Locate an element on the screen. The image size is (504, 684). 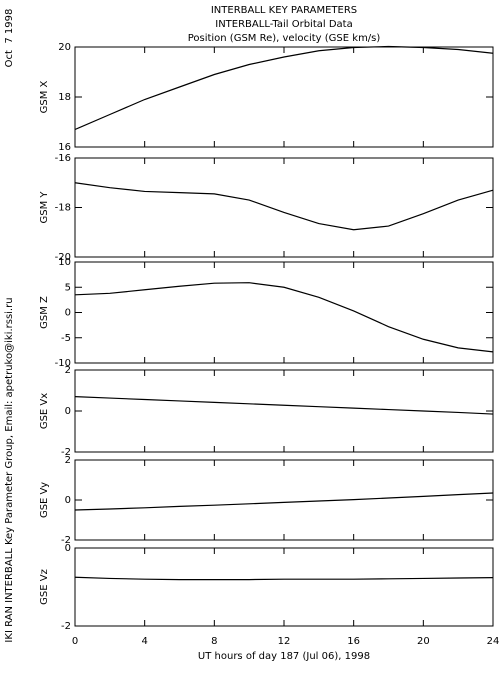
title-line: Position (GSM Re), velocity (GSE km/s) is located at coordinates (284, 38).